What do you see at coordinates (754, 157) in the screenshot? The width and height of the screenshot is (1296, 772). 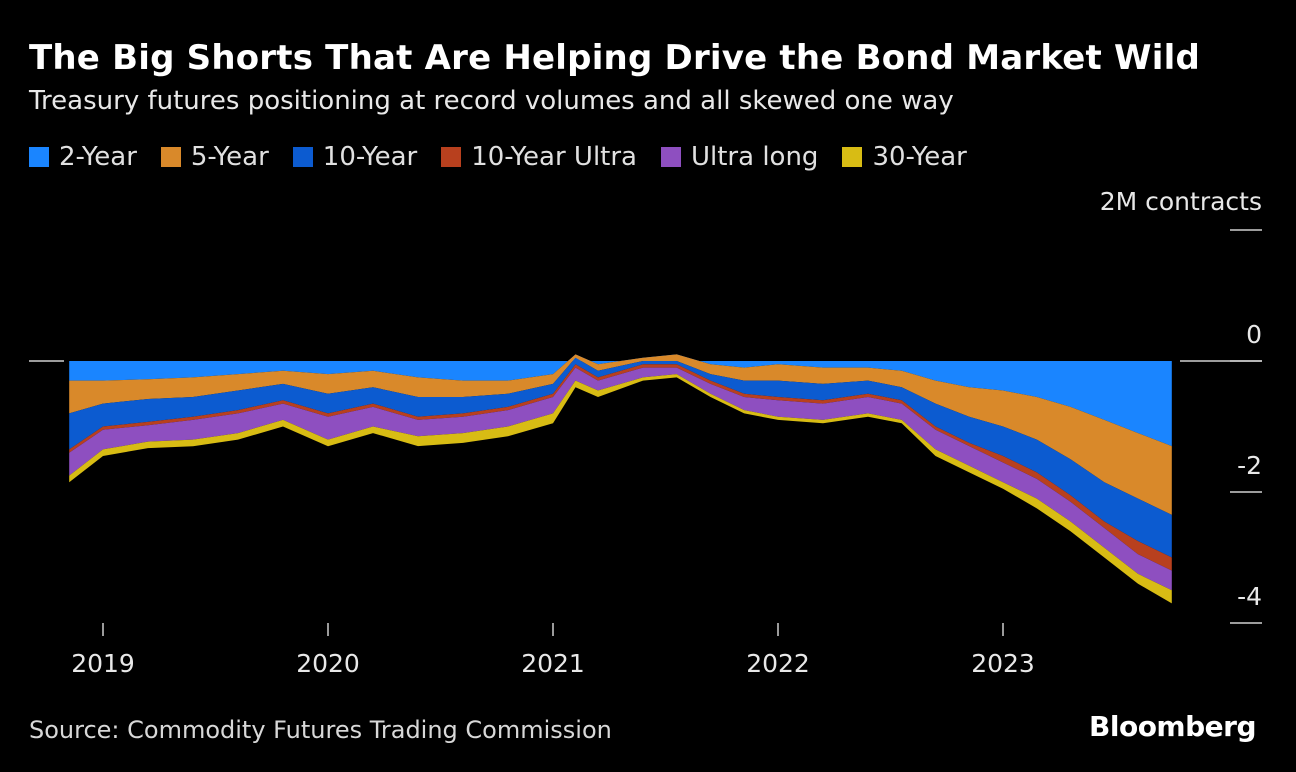 I see `legend-label-ultra-long: Ultra long` at bounding box center [754, 157].